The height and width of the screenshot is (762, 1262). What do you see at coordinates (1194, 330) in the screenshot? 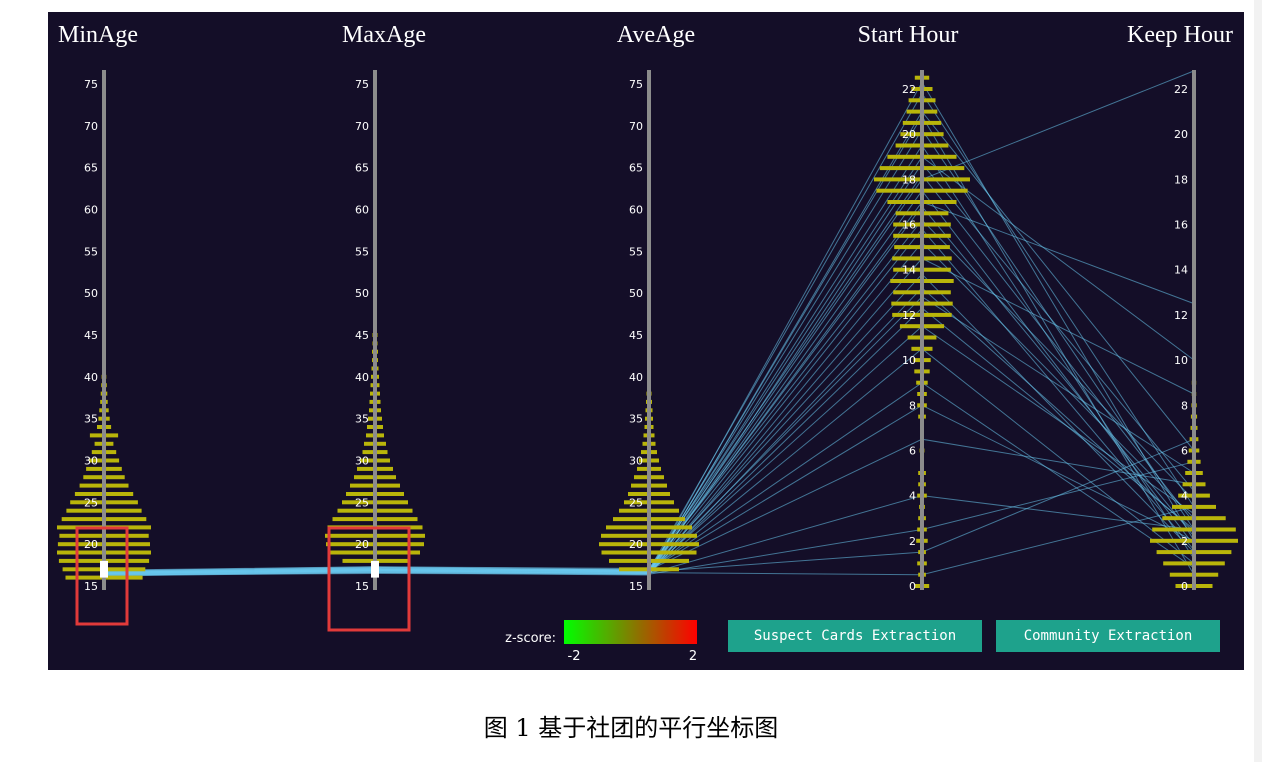
I see `keep-hour-axis-line` at bounding box center [1194, 330].